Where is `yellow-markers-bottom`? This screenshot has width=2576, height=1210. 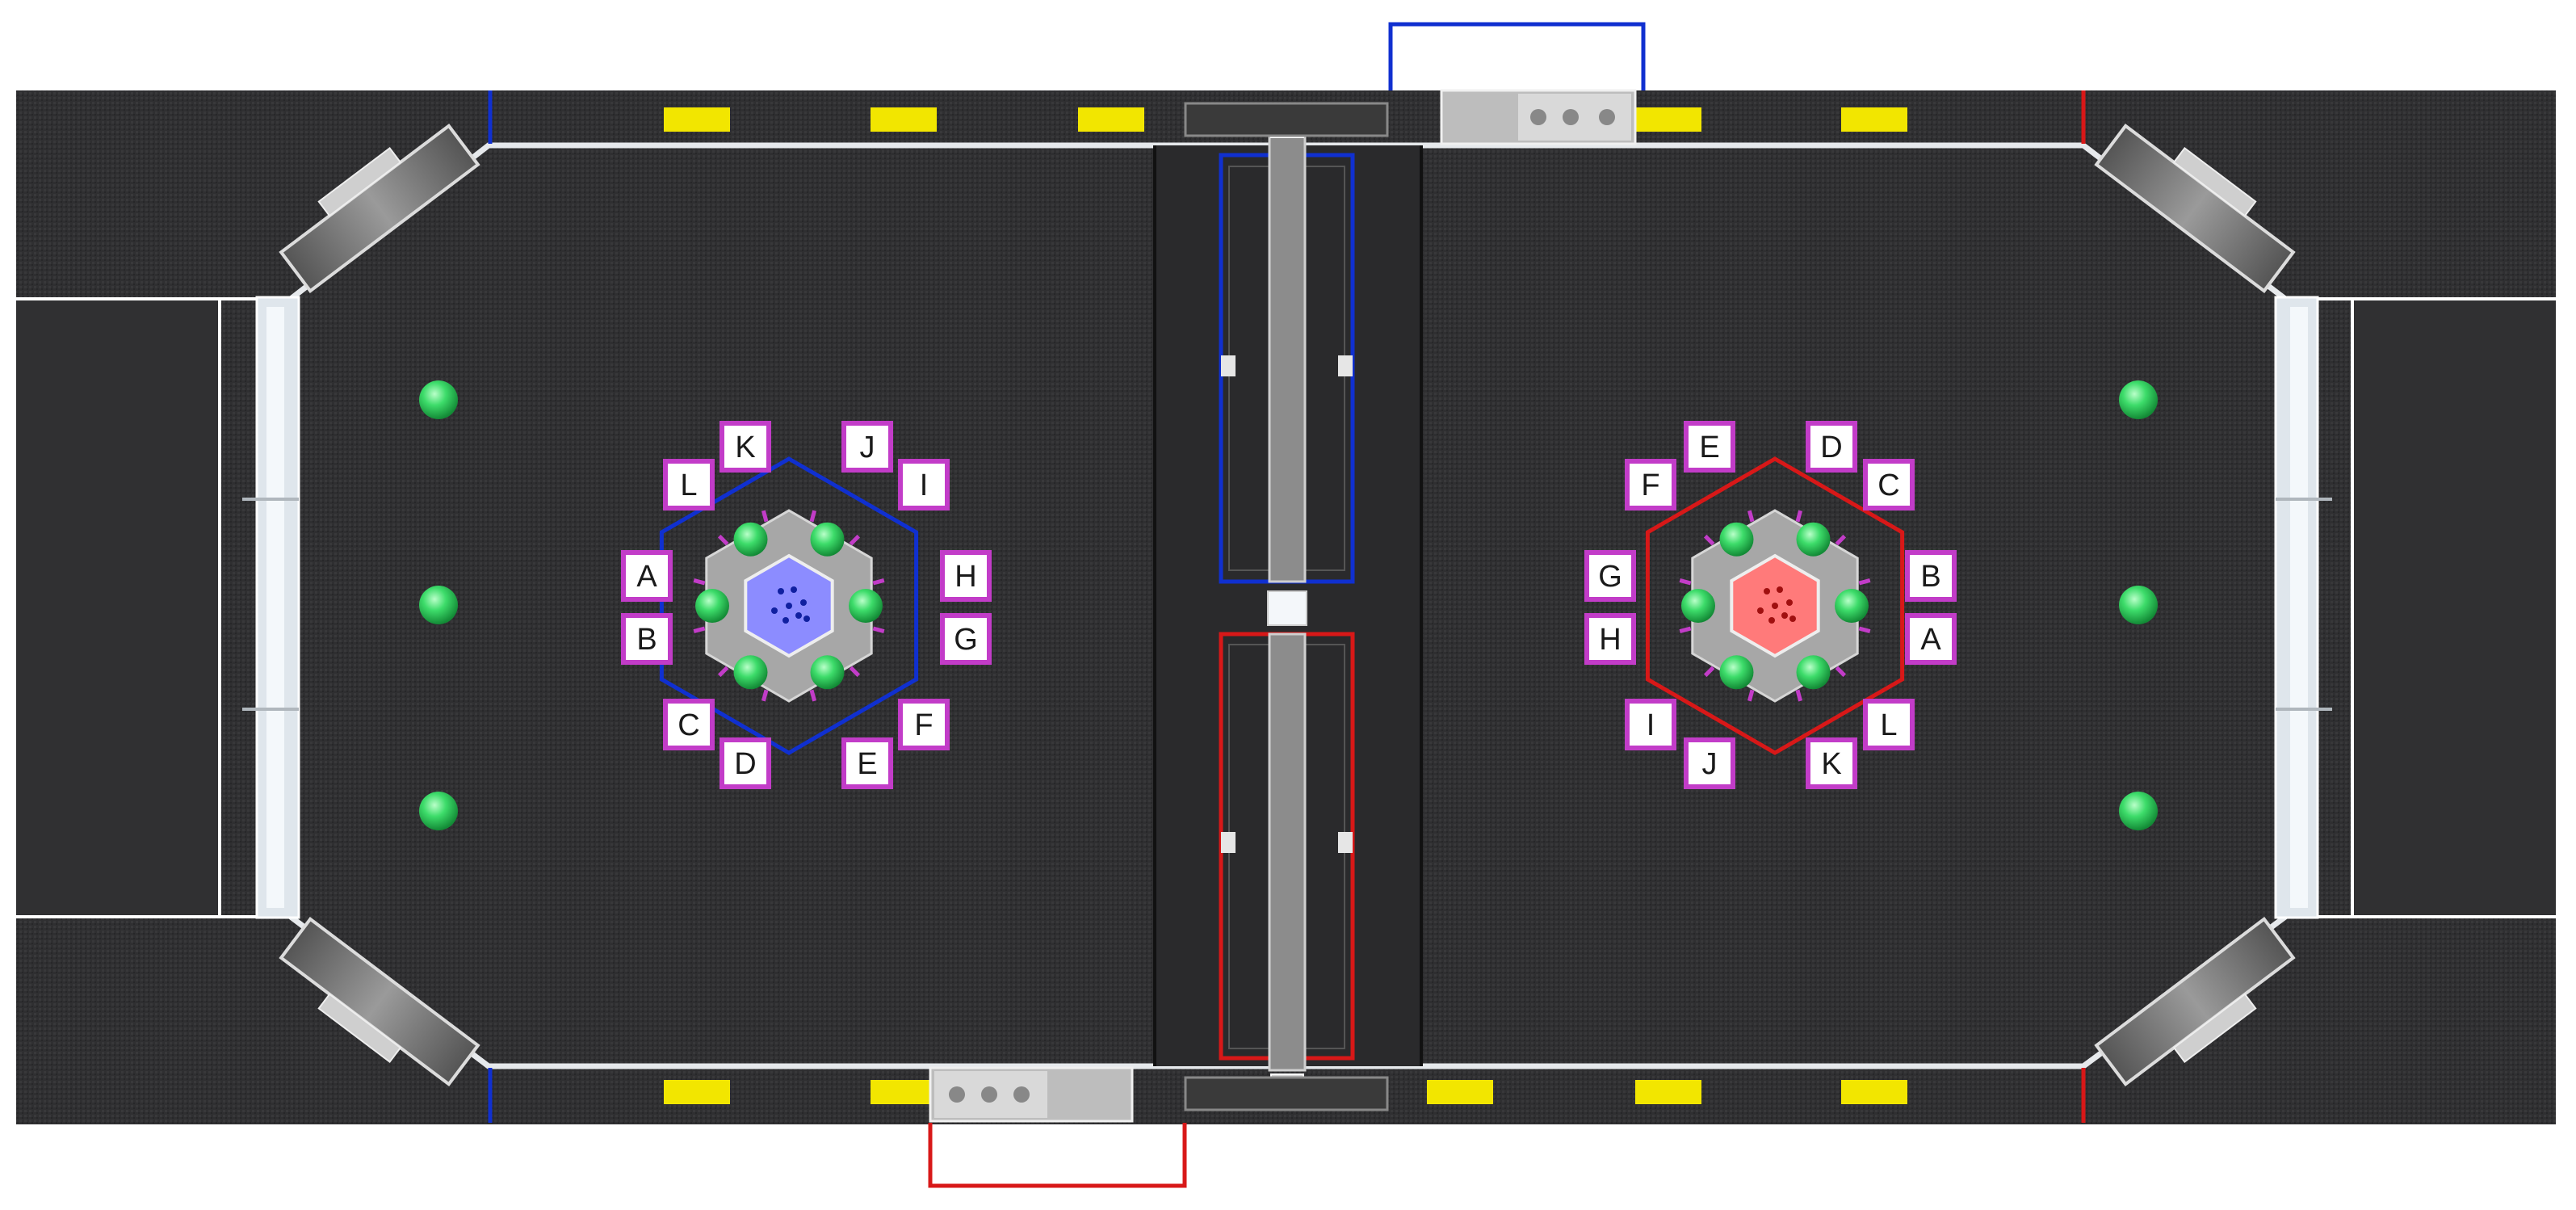 yellow-markers-bottom is located at coordinates (1285, 1092).